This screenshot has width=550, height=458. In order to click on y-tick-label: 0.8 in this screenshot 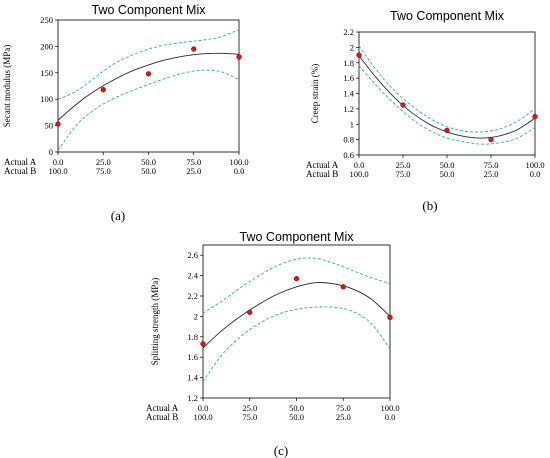, I will do `click(348, 140)`.